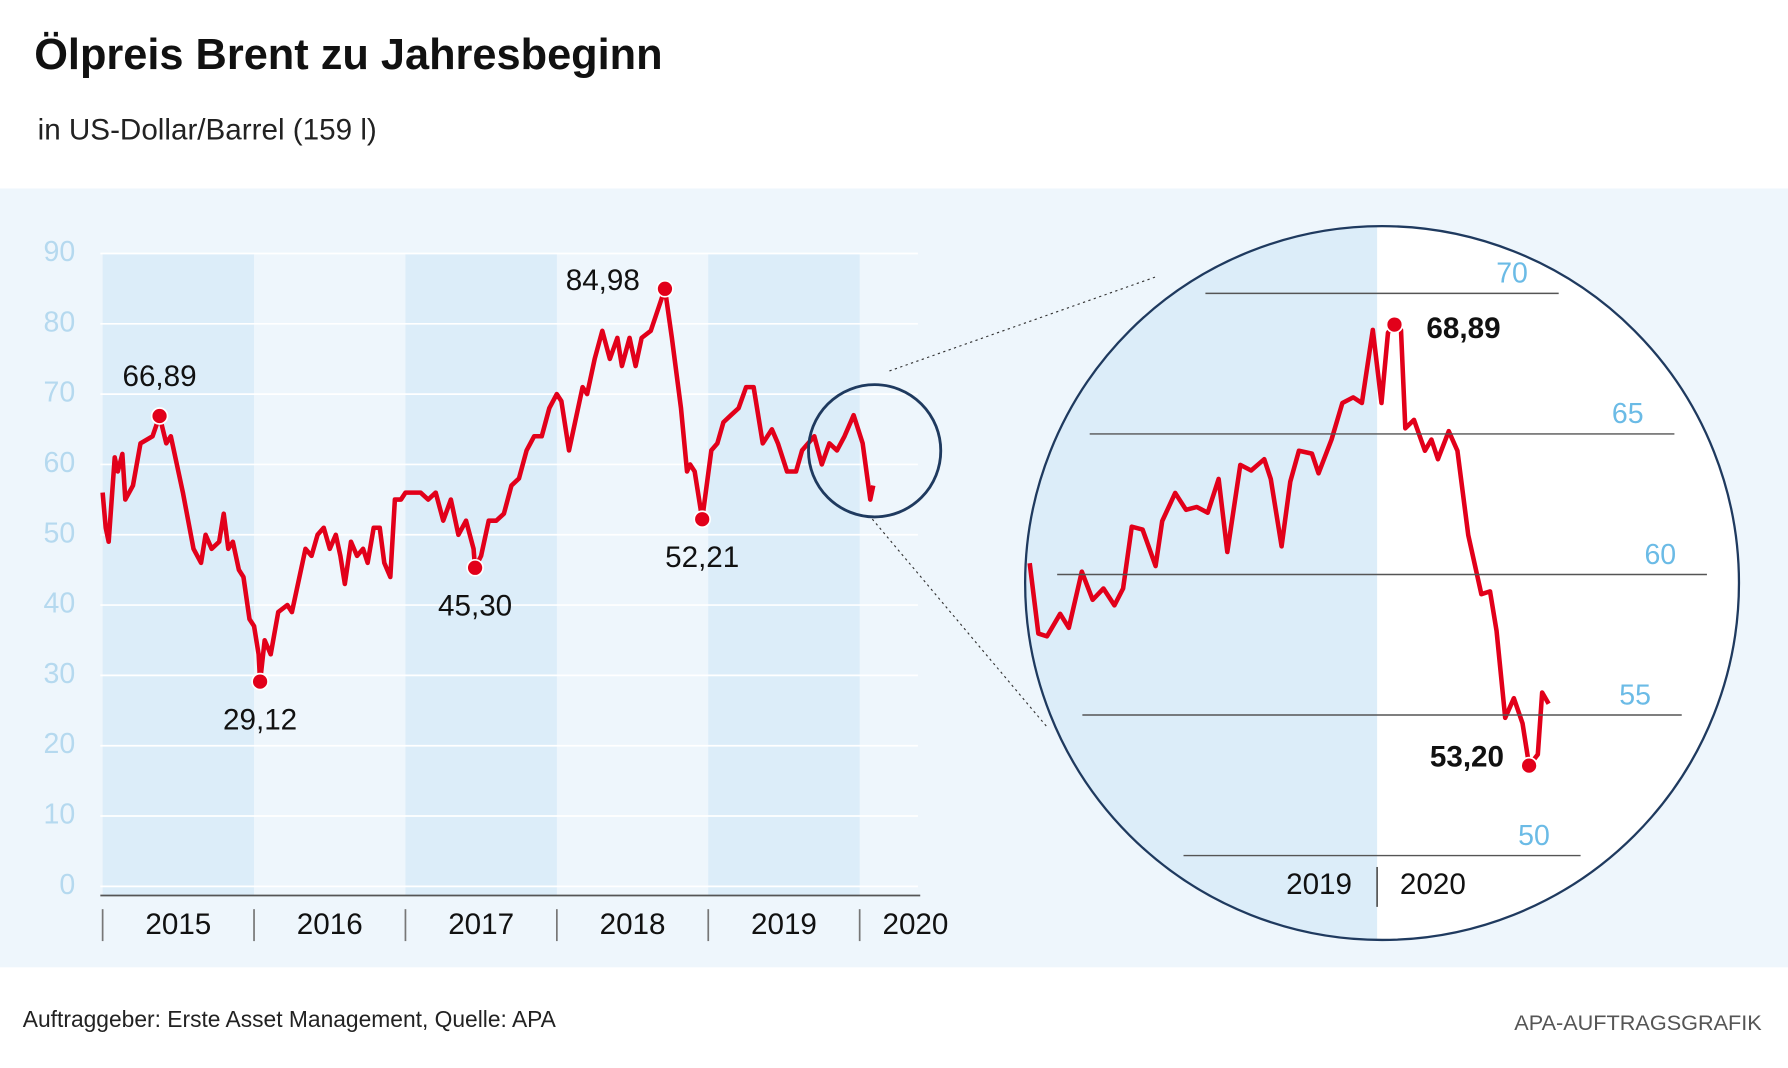 Image resolution: width=1788 pixels, height=1068 pixels. I want to click on y-tick-label: 90, so click(60, 252).